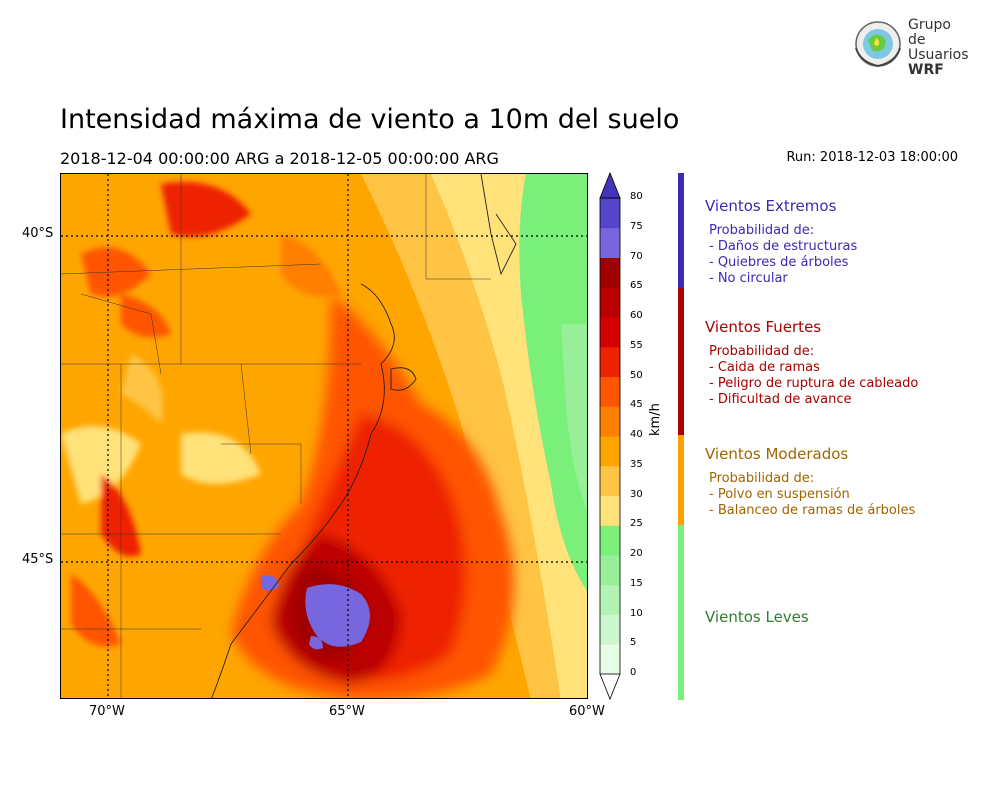  Describe the element at coordinates (610, 687) in the screenshot. I see `colorbar-extension-low` at that location.